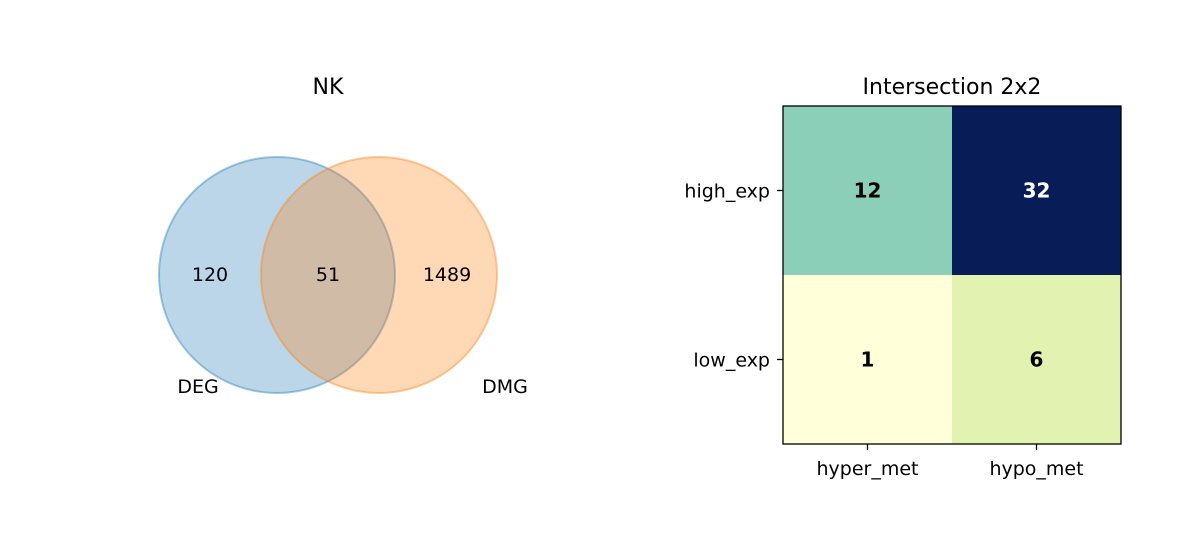  Describe the element at coordinates (727, 192) in the screenshot. I see `heatmap-row-label-high_exp: high_exp` at that location.